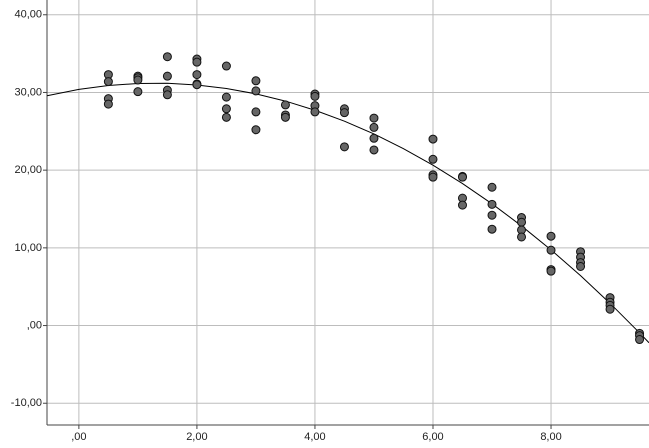 The image size is (649, 448). I want to click on x-tick-label: ,00, so click(78, 437).